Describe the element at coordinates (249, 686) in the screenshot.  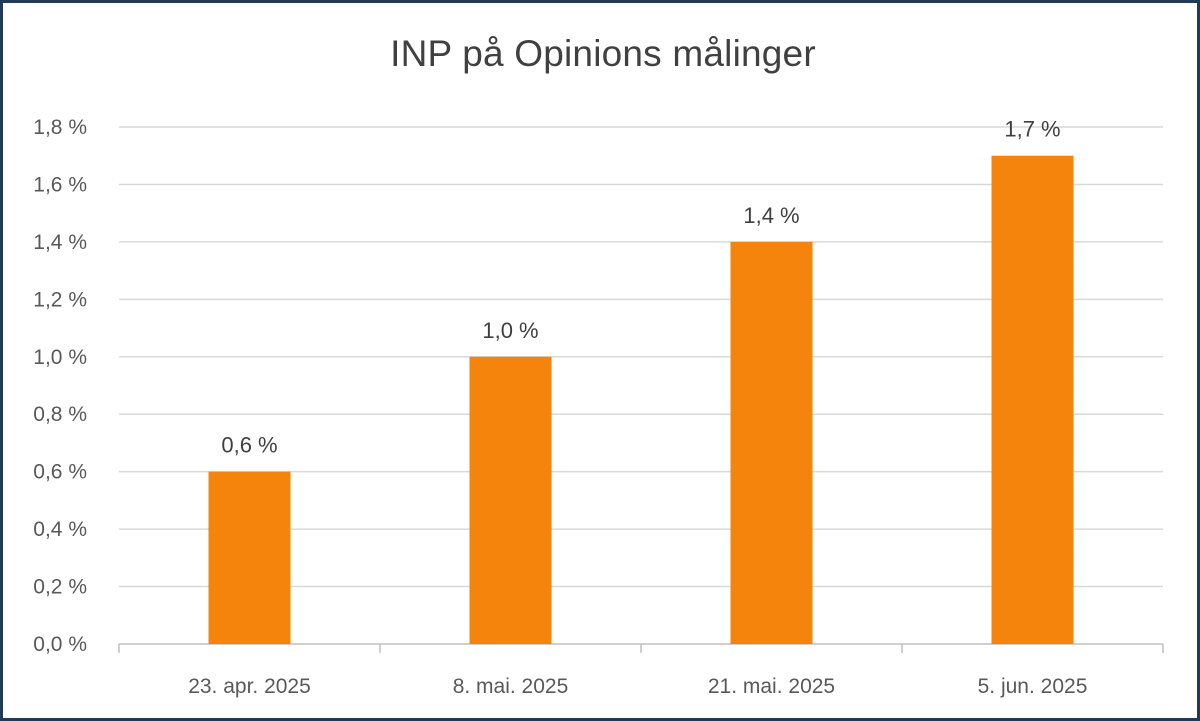
I see `x-tick-label: 23. apr. 2025` at that location.